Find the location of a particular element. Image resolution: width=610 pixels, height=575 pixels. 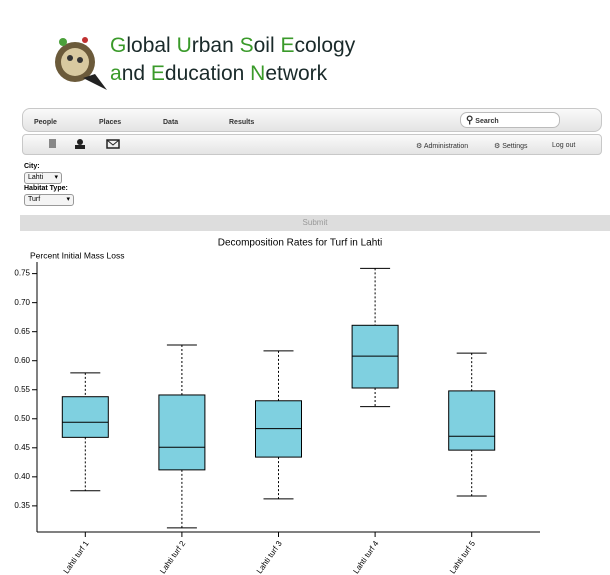

y-tick-label: 0.50 is located at coordinates (22, 418).